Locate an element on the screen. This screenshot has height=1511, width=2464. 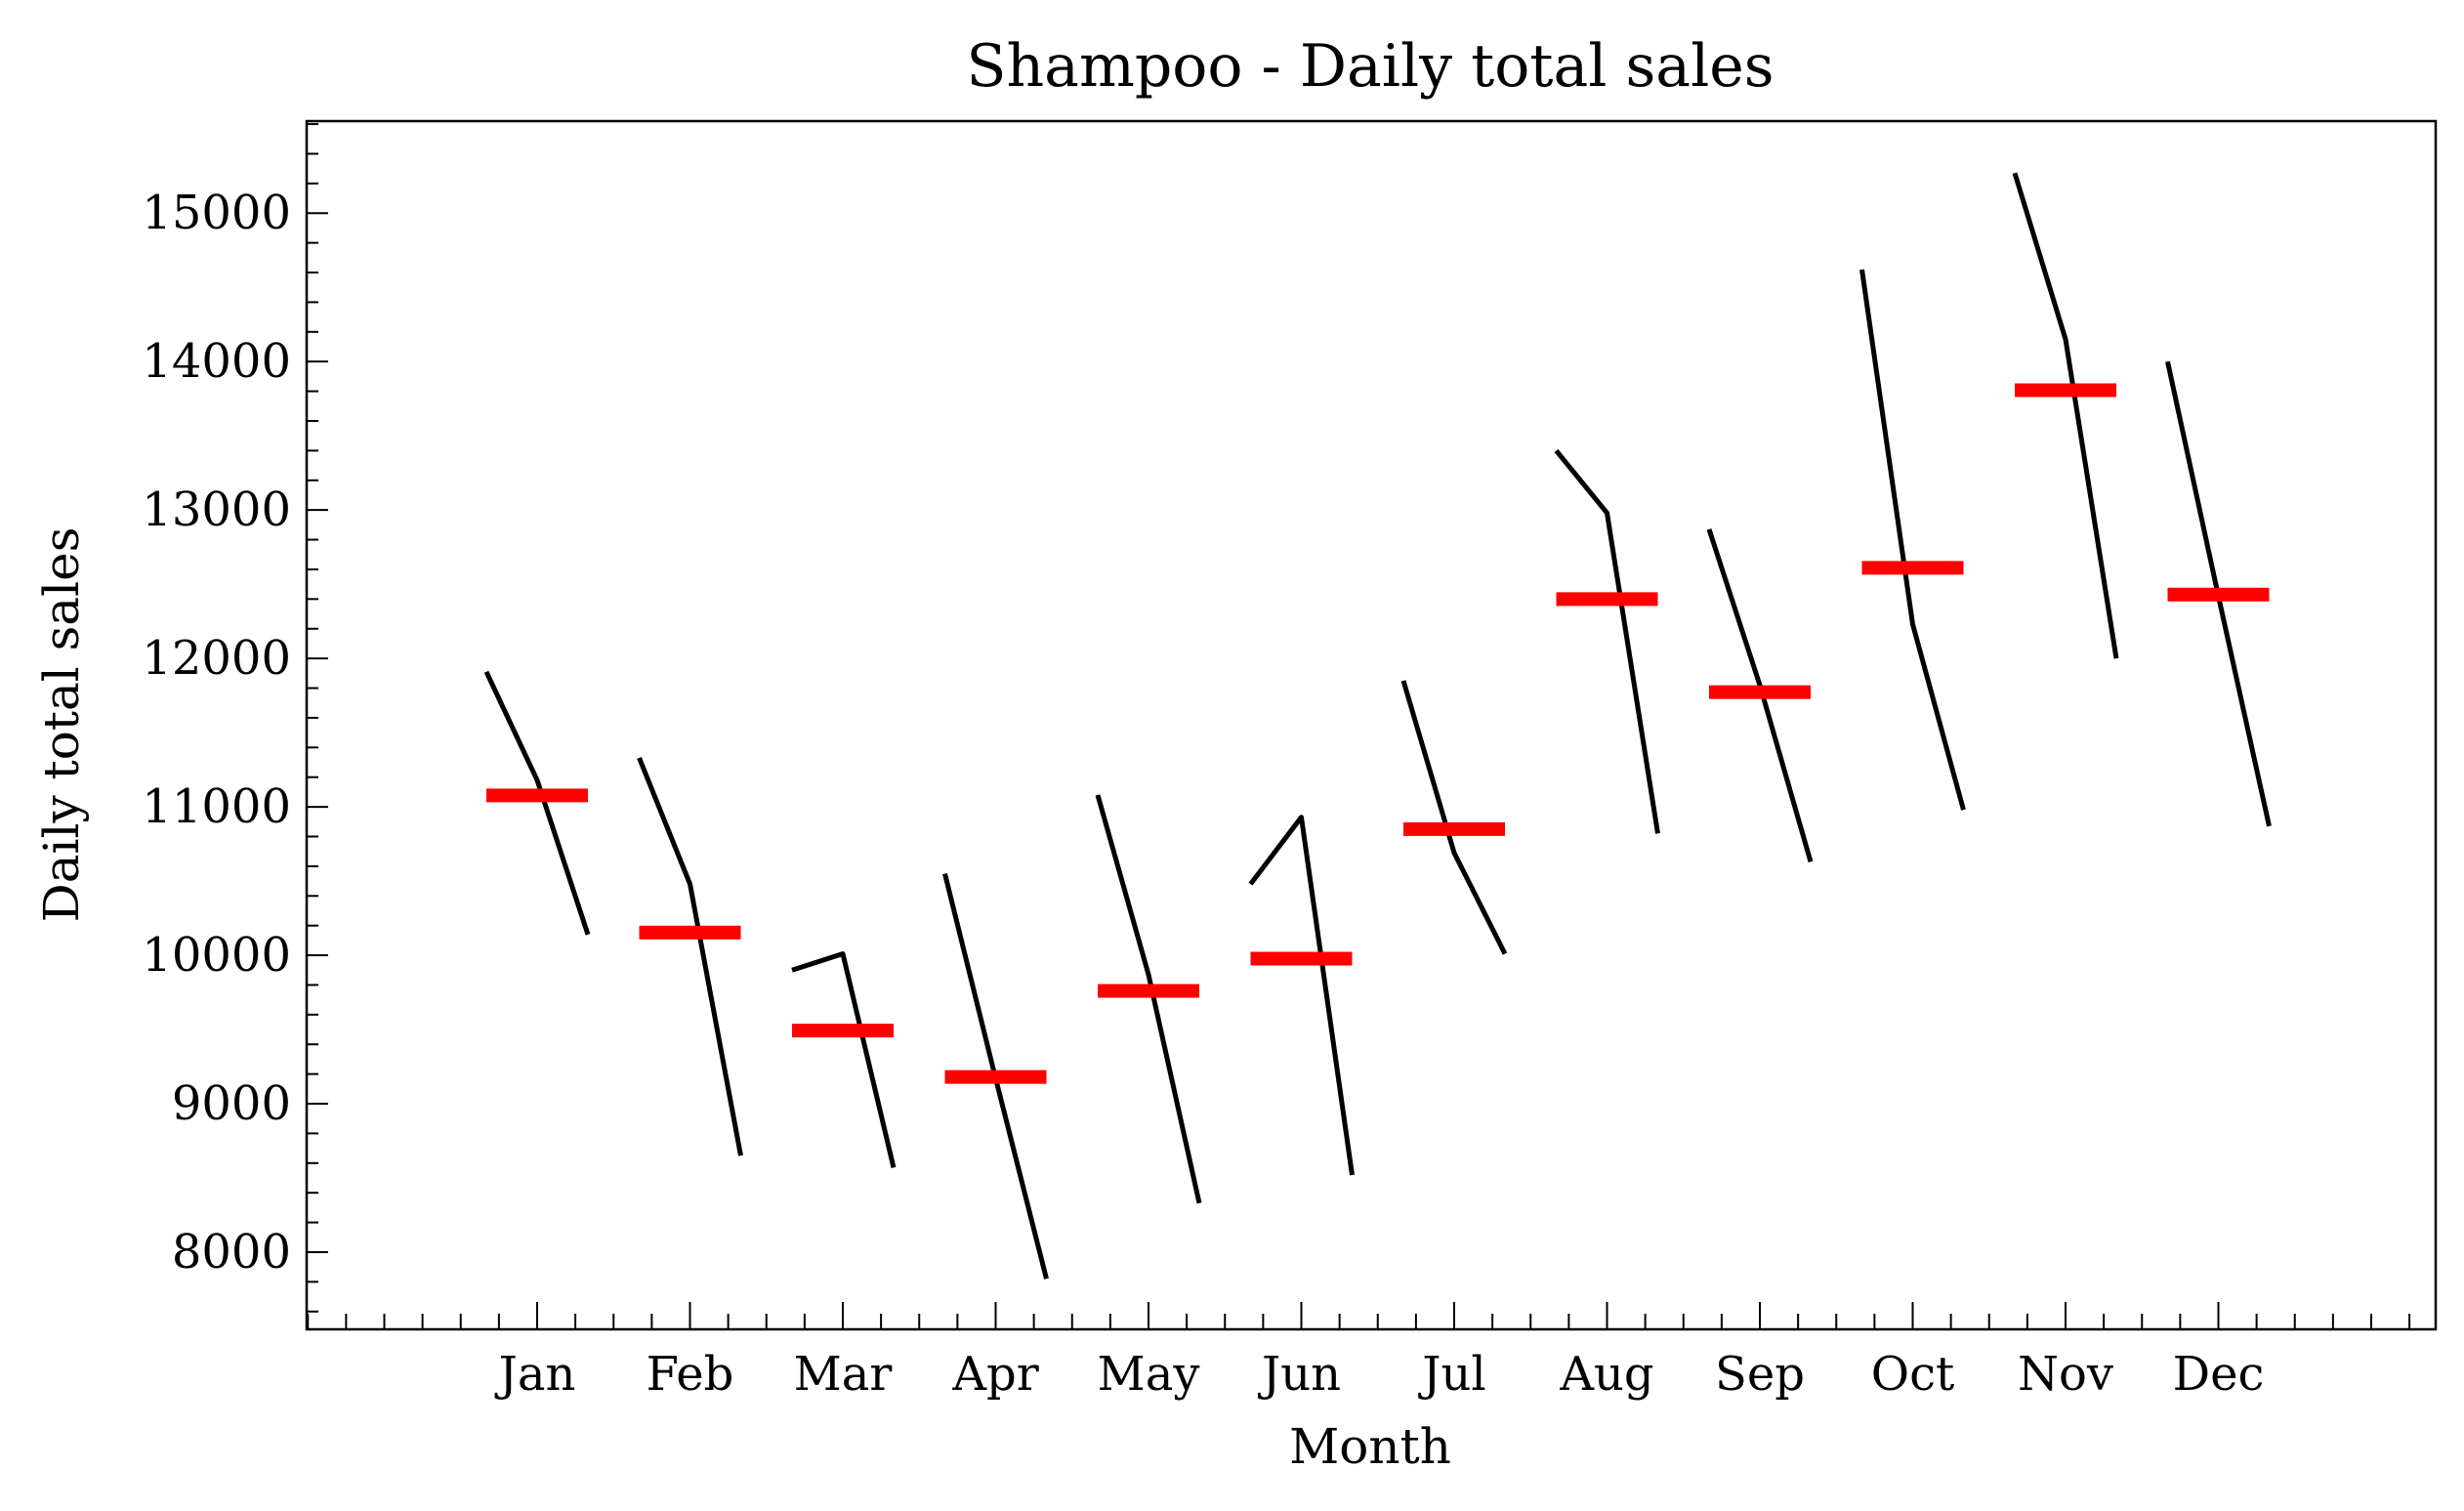
subseries-line-jul is located at coordinates (1454, 817).